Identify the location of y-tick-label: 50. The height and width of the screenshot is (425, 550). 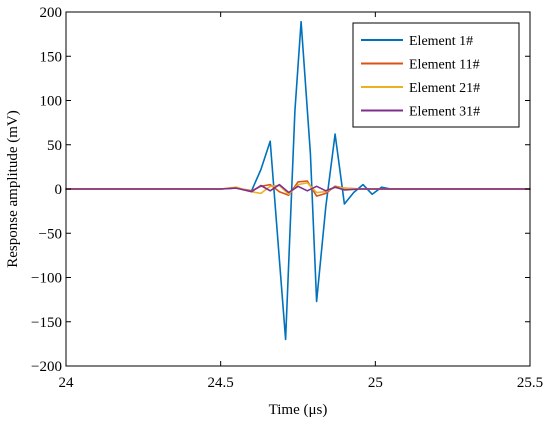
(54, 146).